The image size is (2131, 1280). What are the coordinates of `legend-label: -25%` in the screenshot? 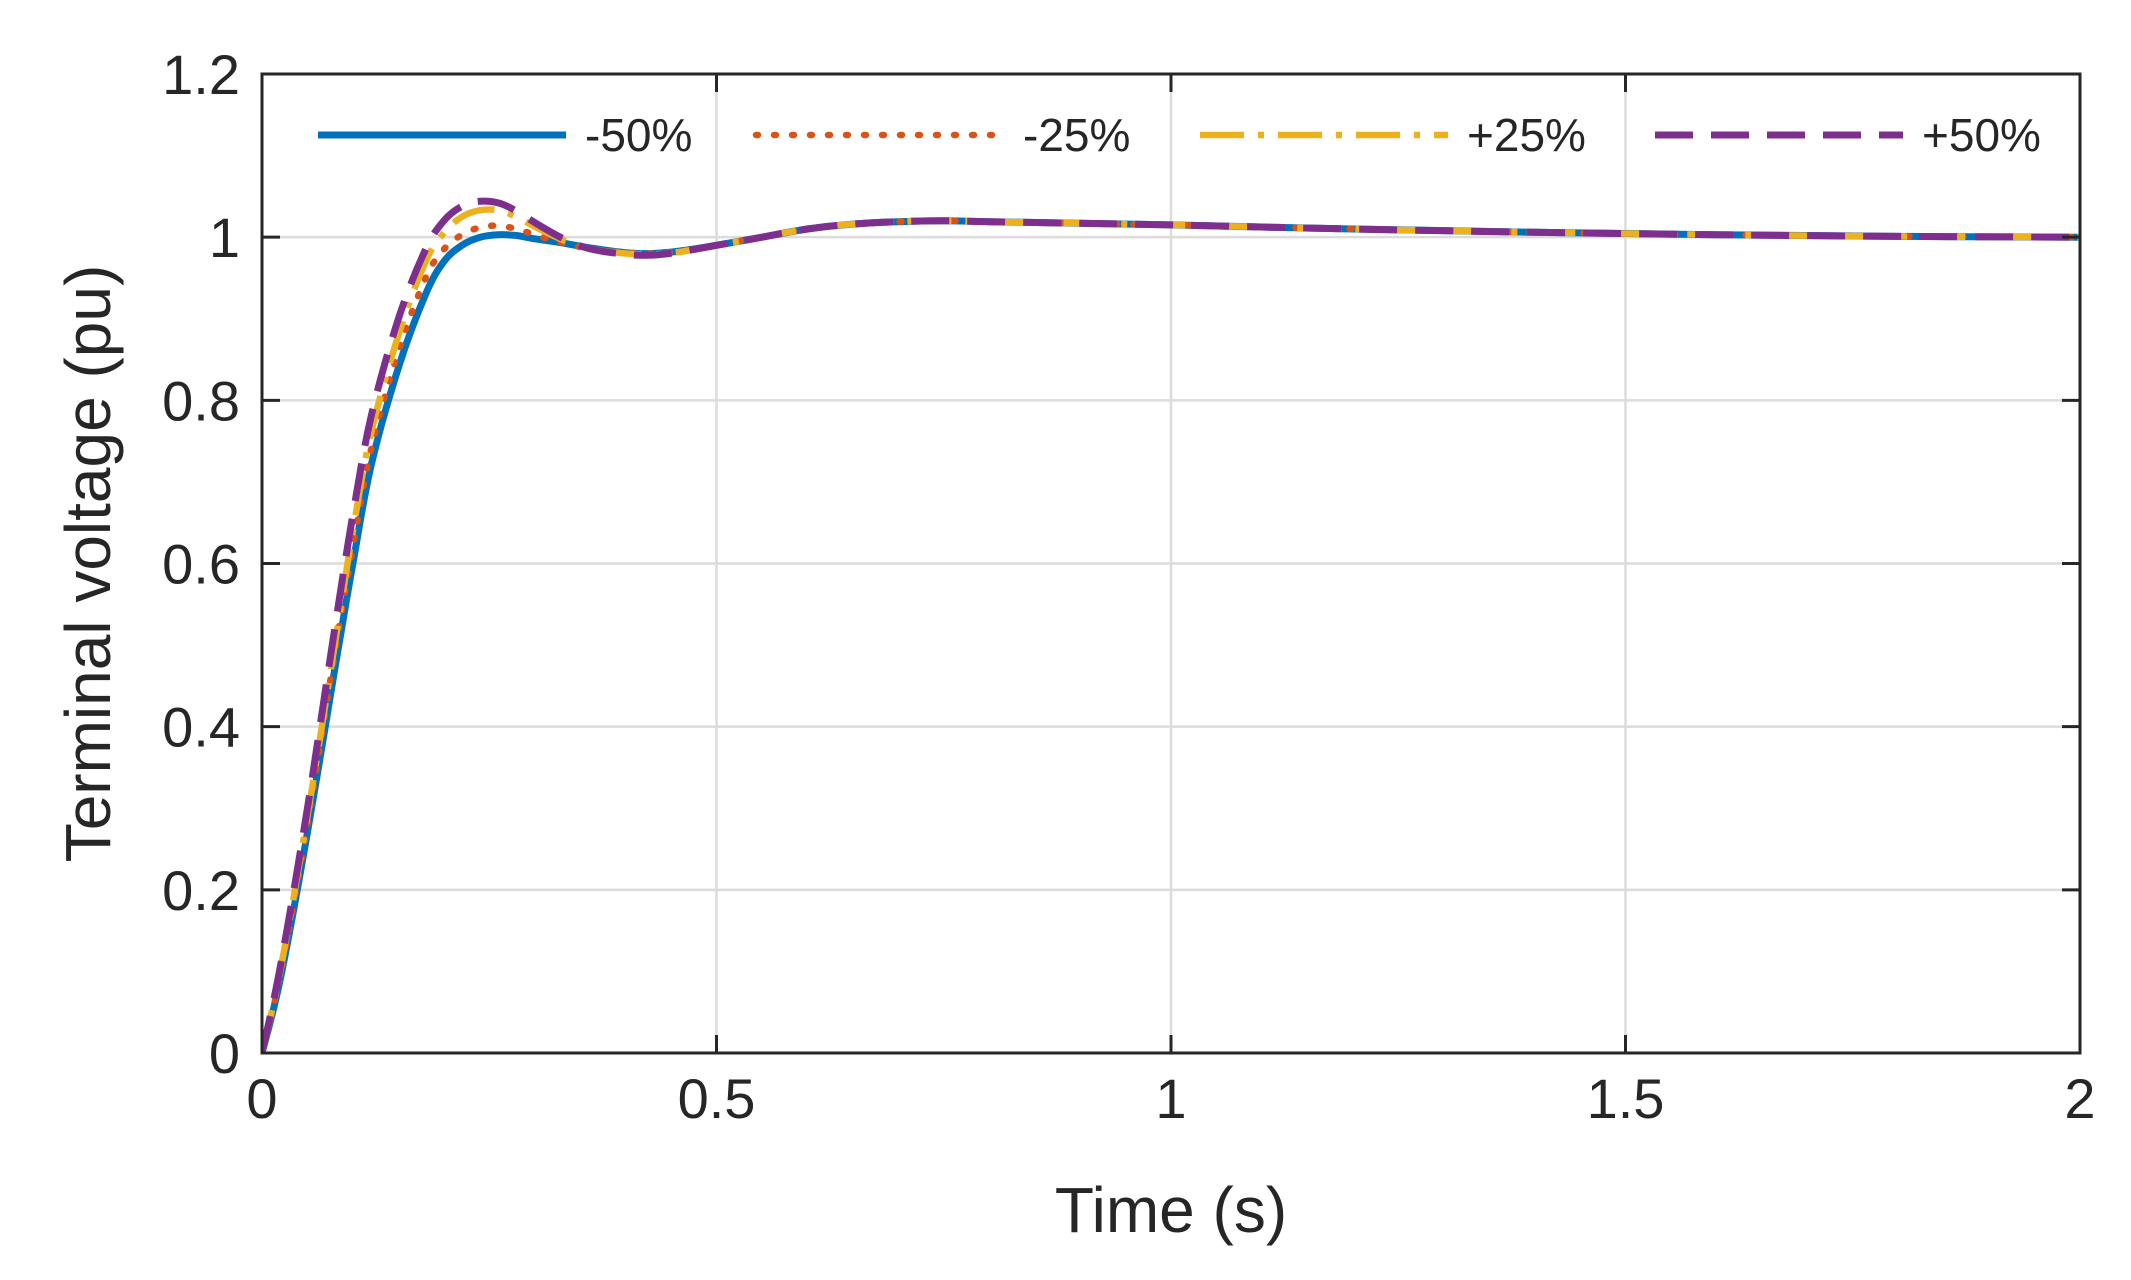 It's located at (1076, 135).